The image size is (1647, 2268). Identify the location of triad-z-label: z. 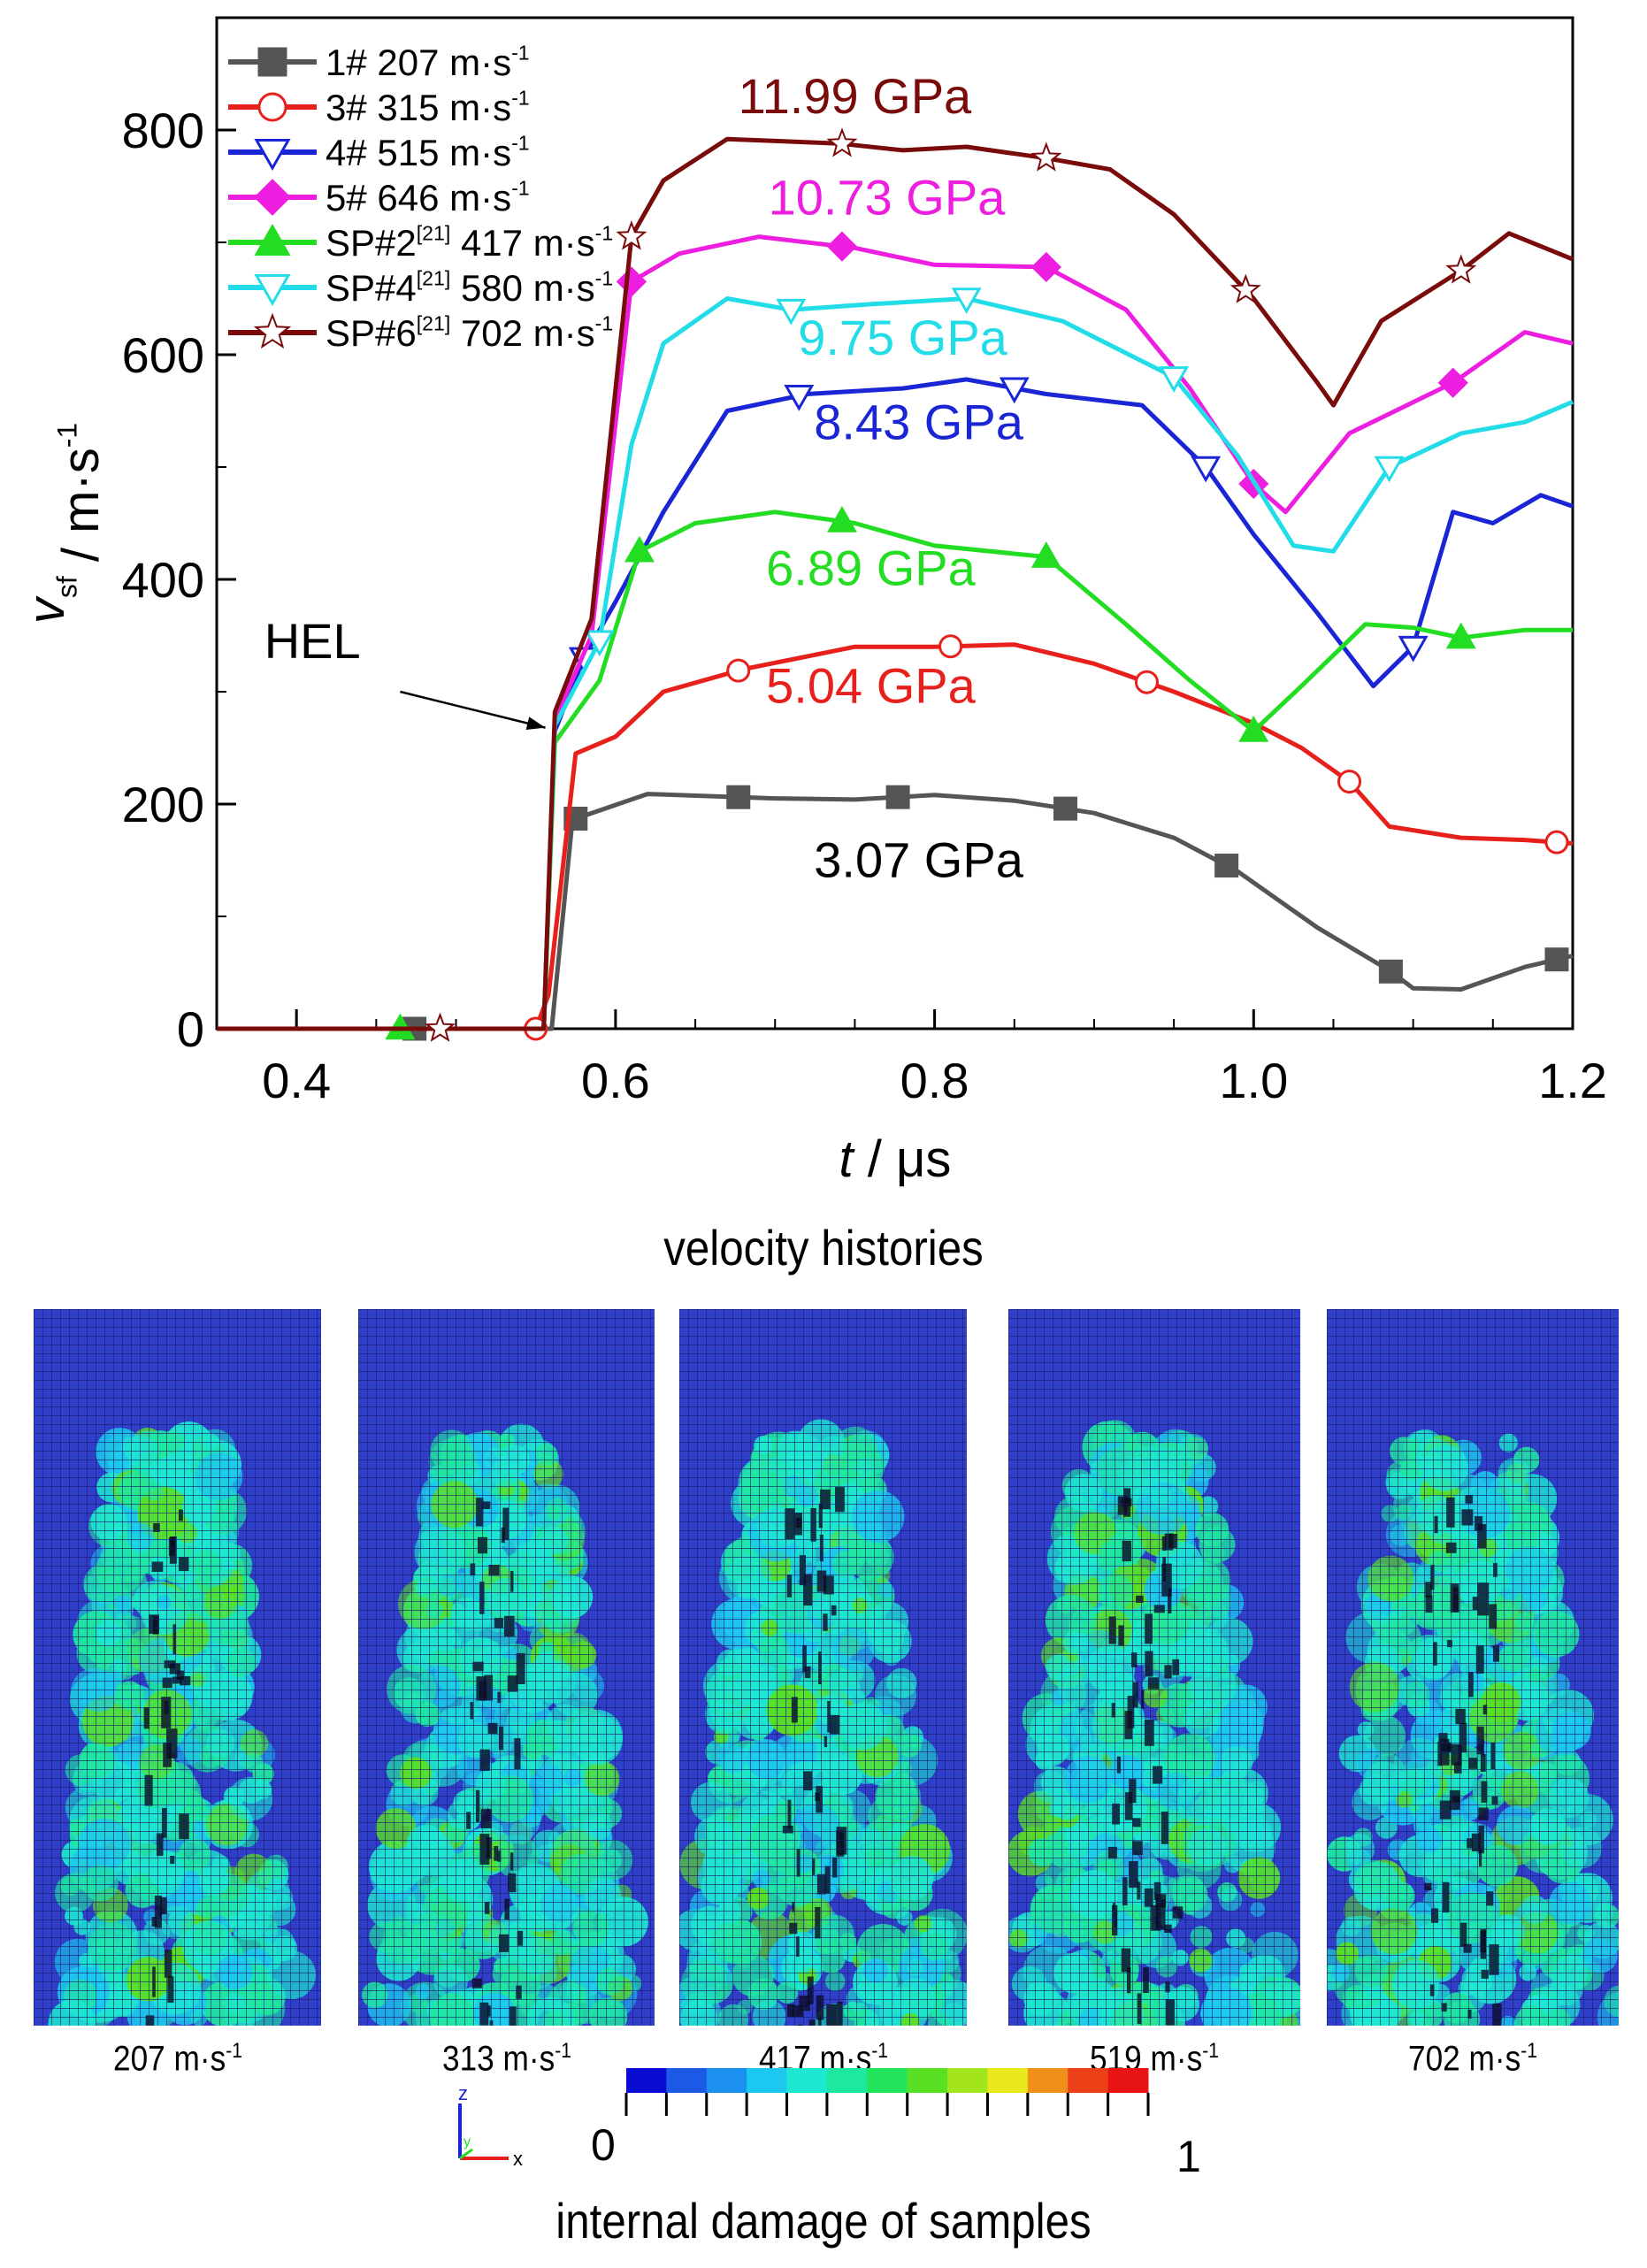
(463, 2093).